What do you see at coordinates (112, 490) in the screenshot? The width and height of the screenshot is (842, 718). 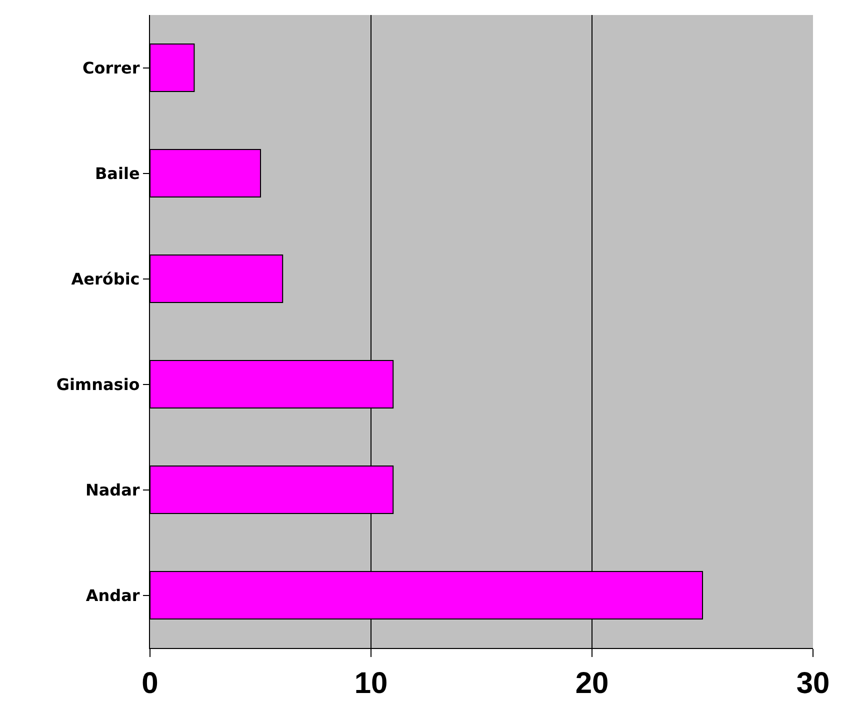 I see `y-tick-label: Nadar` at bounding box center [112, 490].